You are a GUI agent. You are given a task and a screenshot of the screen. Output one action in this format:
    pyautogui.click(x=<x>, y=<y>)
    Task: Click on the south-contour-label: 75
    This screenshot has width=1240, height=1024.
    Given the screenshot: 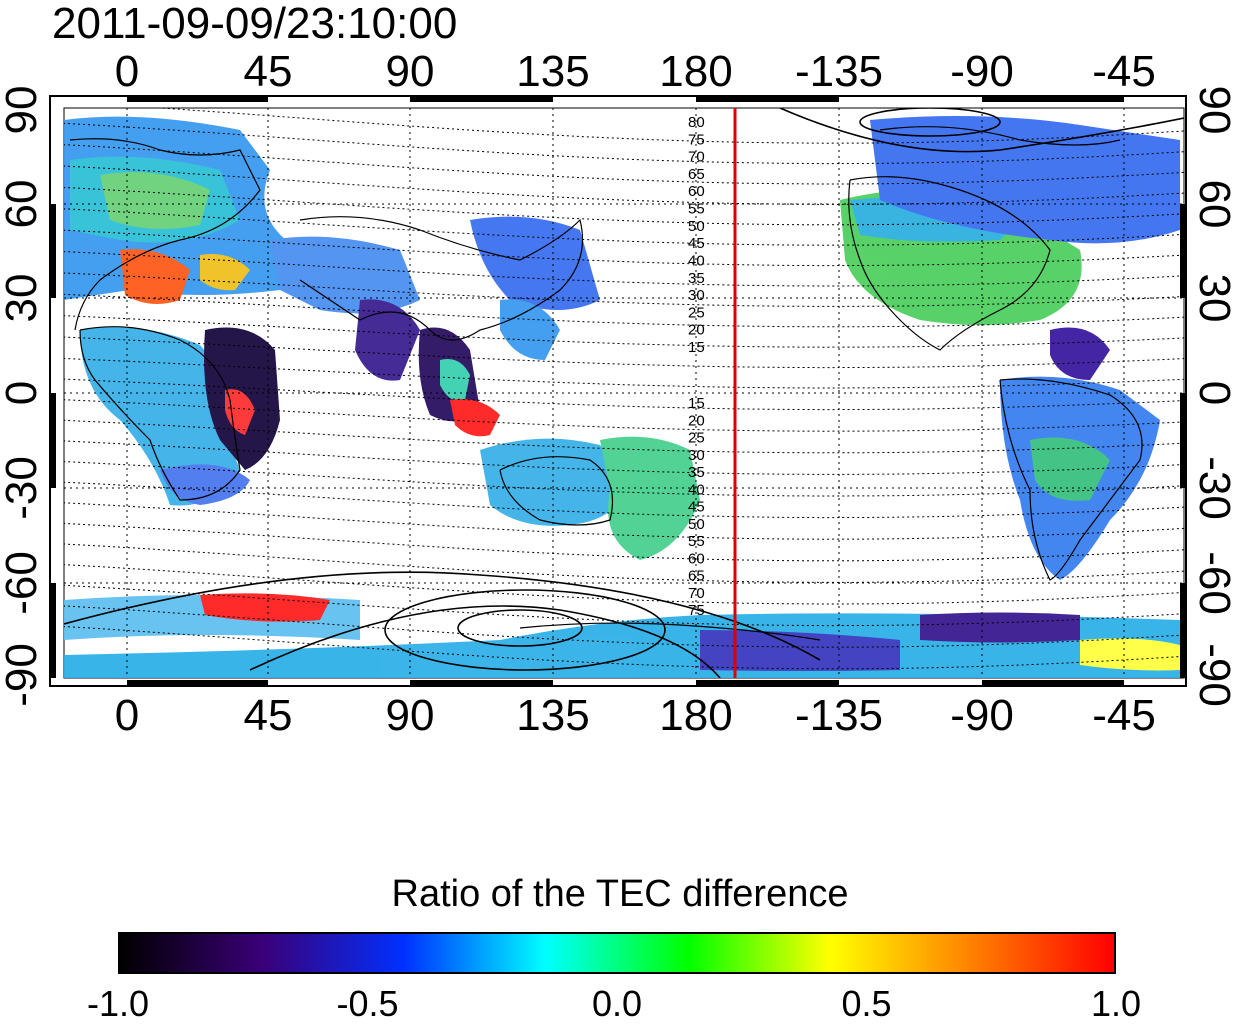 What is the action you would take?
    pyautogui.click(x=696, y=610)
    